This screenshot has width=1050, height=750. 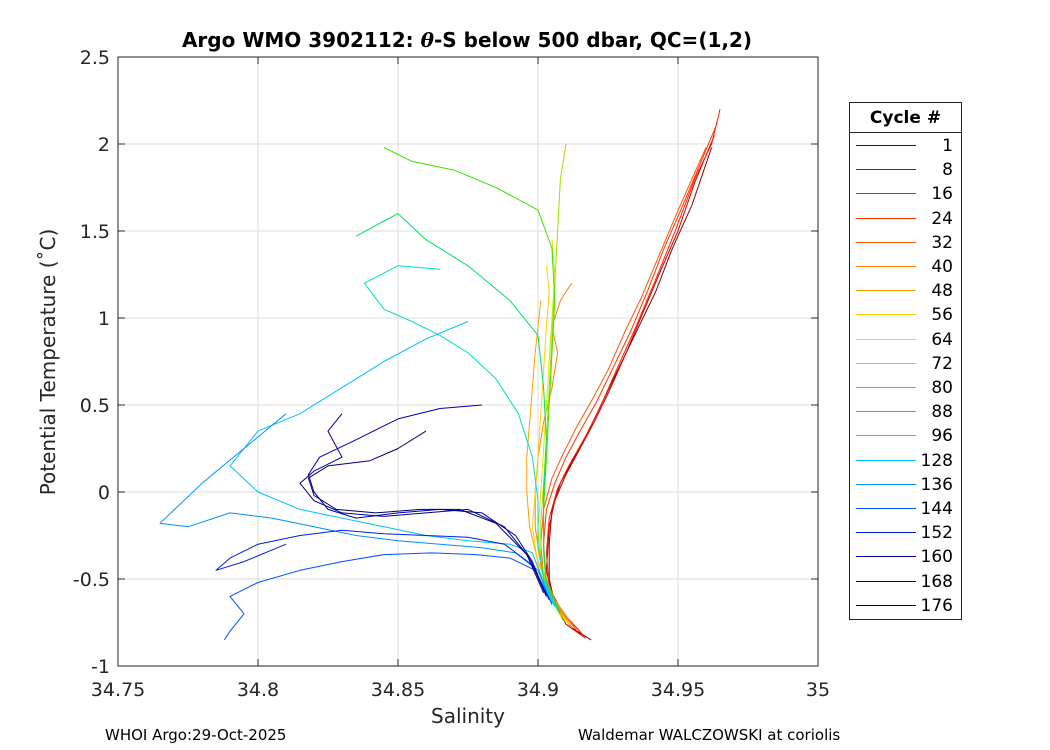 I want to click on legend-entry: 32, so click(x=905, y=243).